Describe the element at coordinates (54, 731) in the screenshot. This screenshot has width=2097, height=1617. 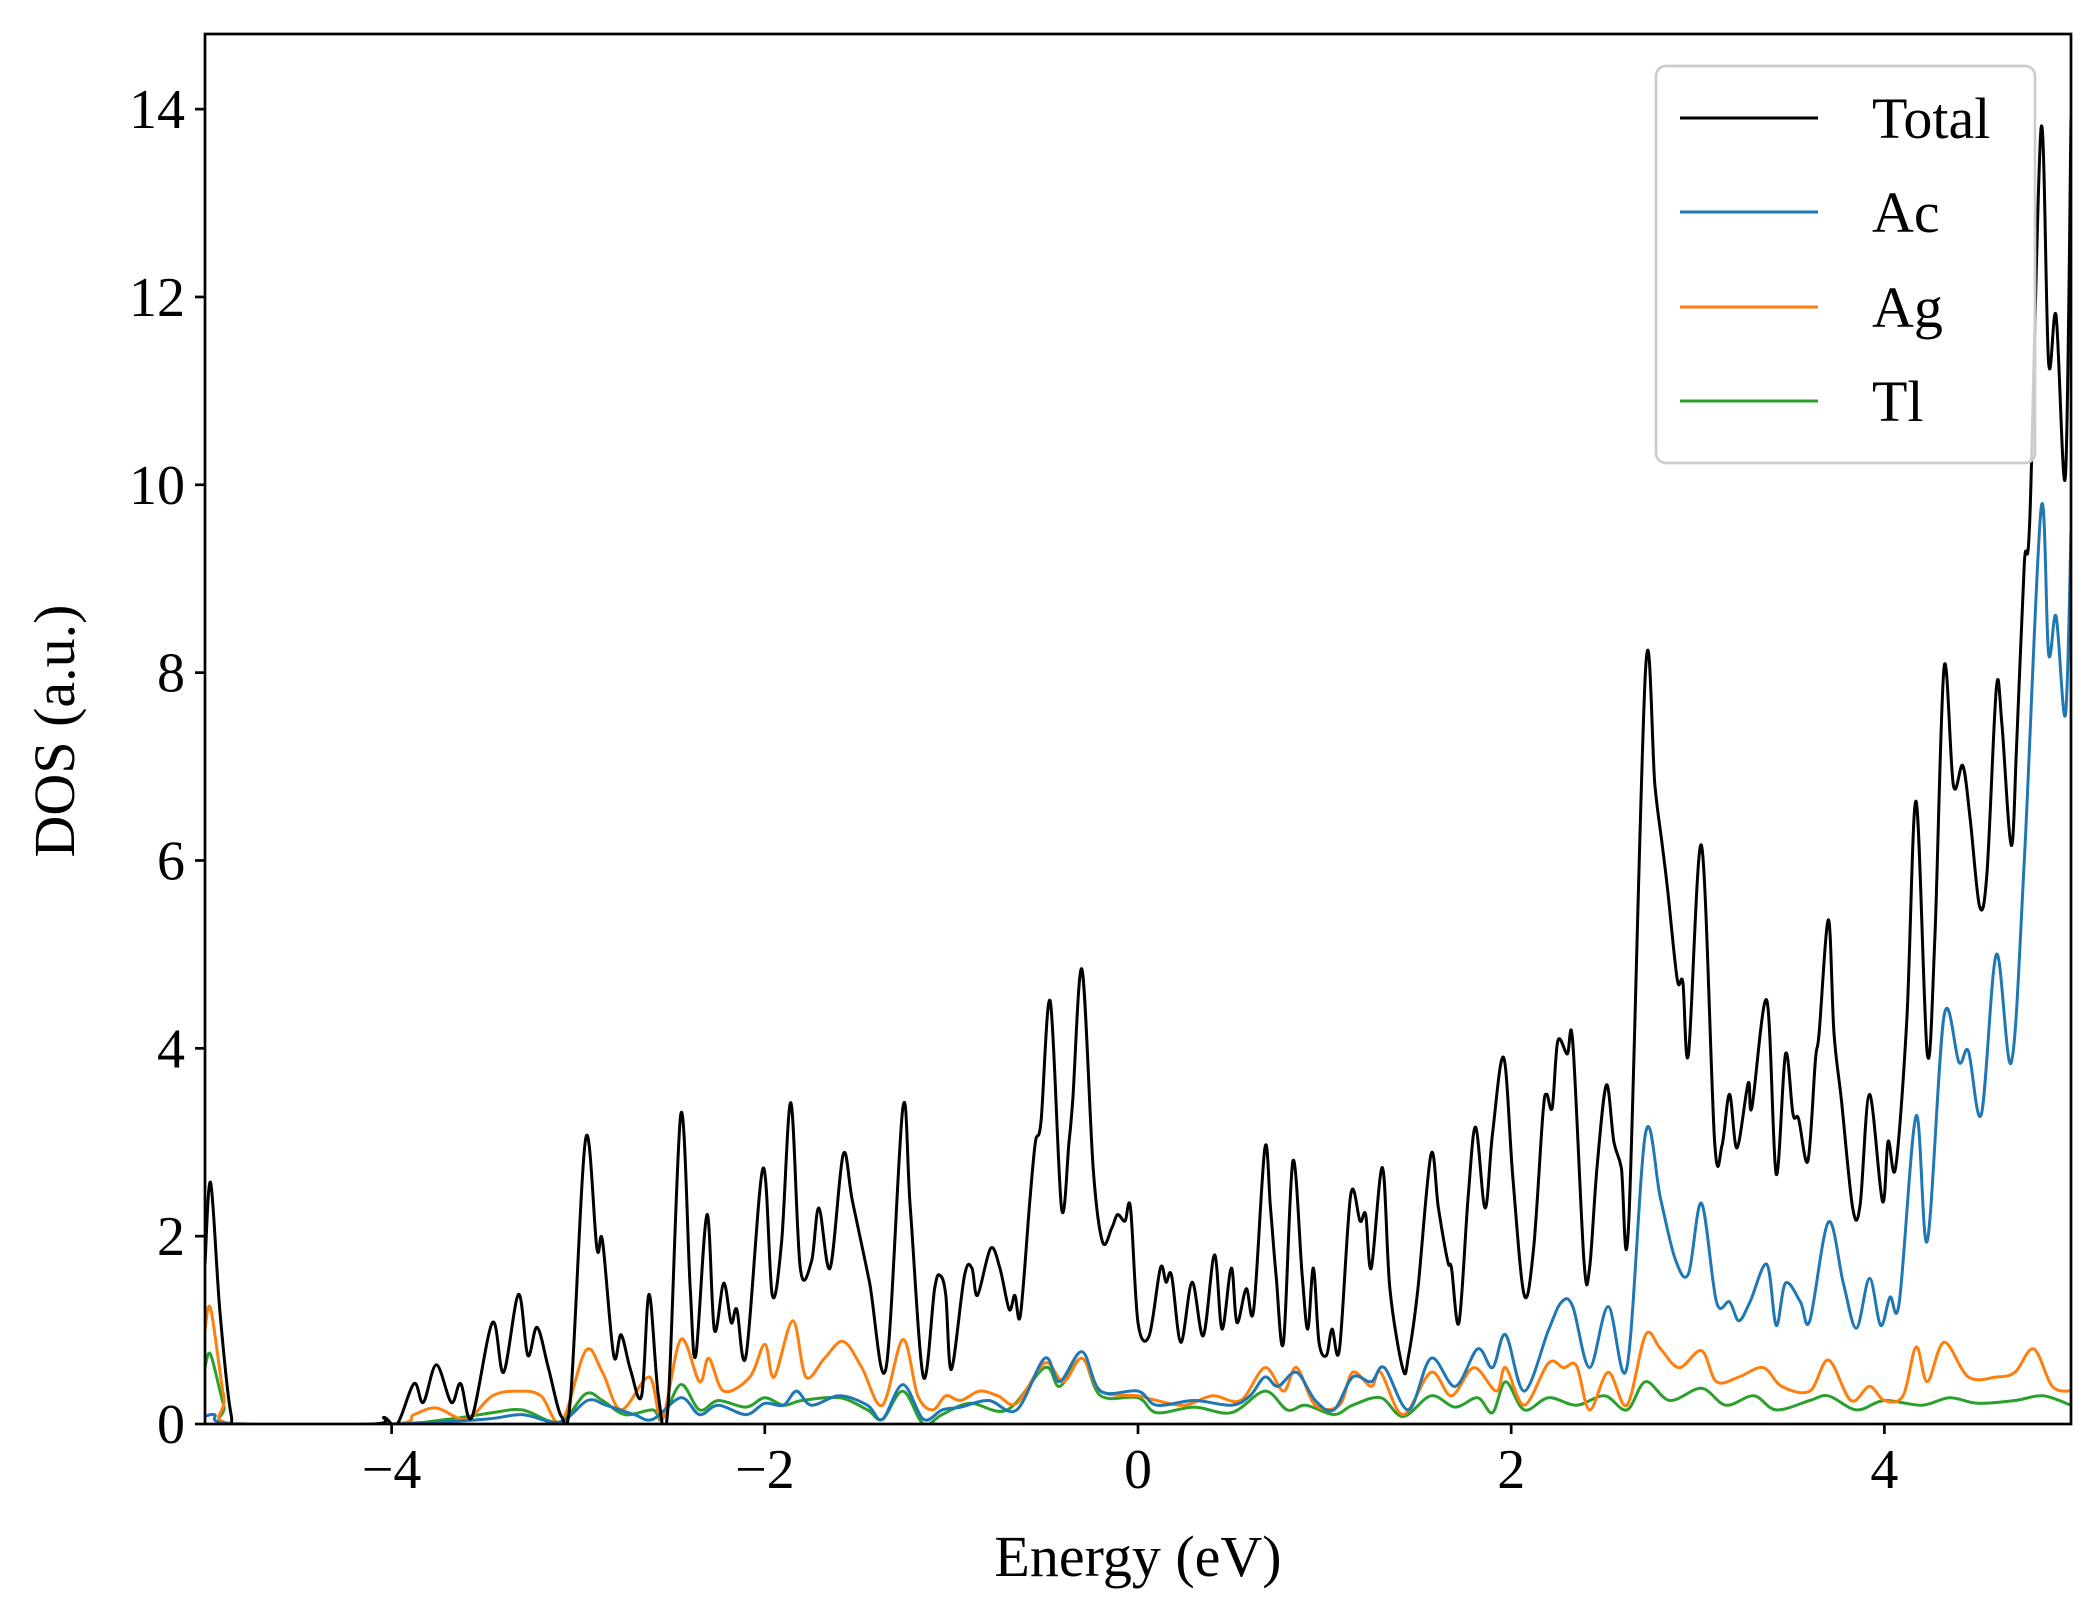
I see `y-axis-label: DOS (a.u.)` at that location.